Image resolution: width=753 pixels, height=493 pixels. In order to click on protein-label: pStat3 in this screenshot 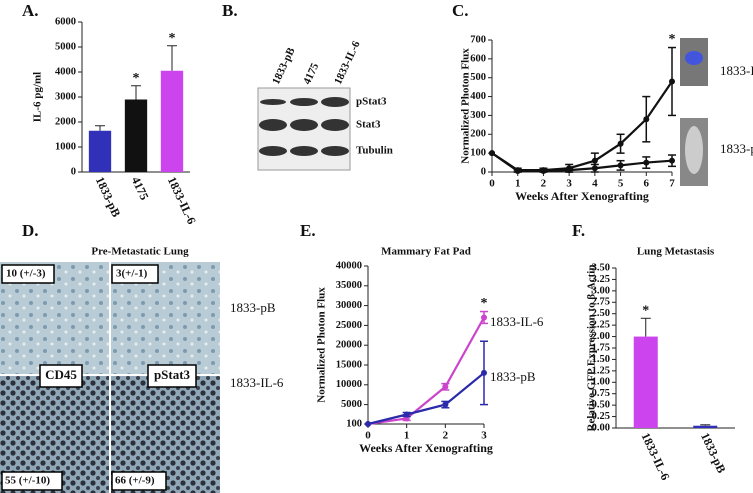, I will do `click(371, 102)`.